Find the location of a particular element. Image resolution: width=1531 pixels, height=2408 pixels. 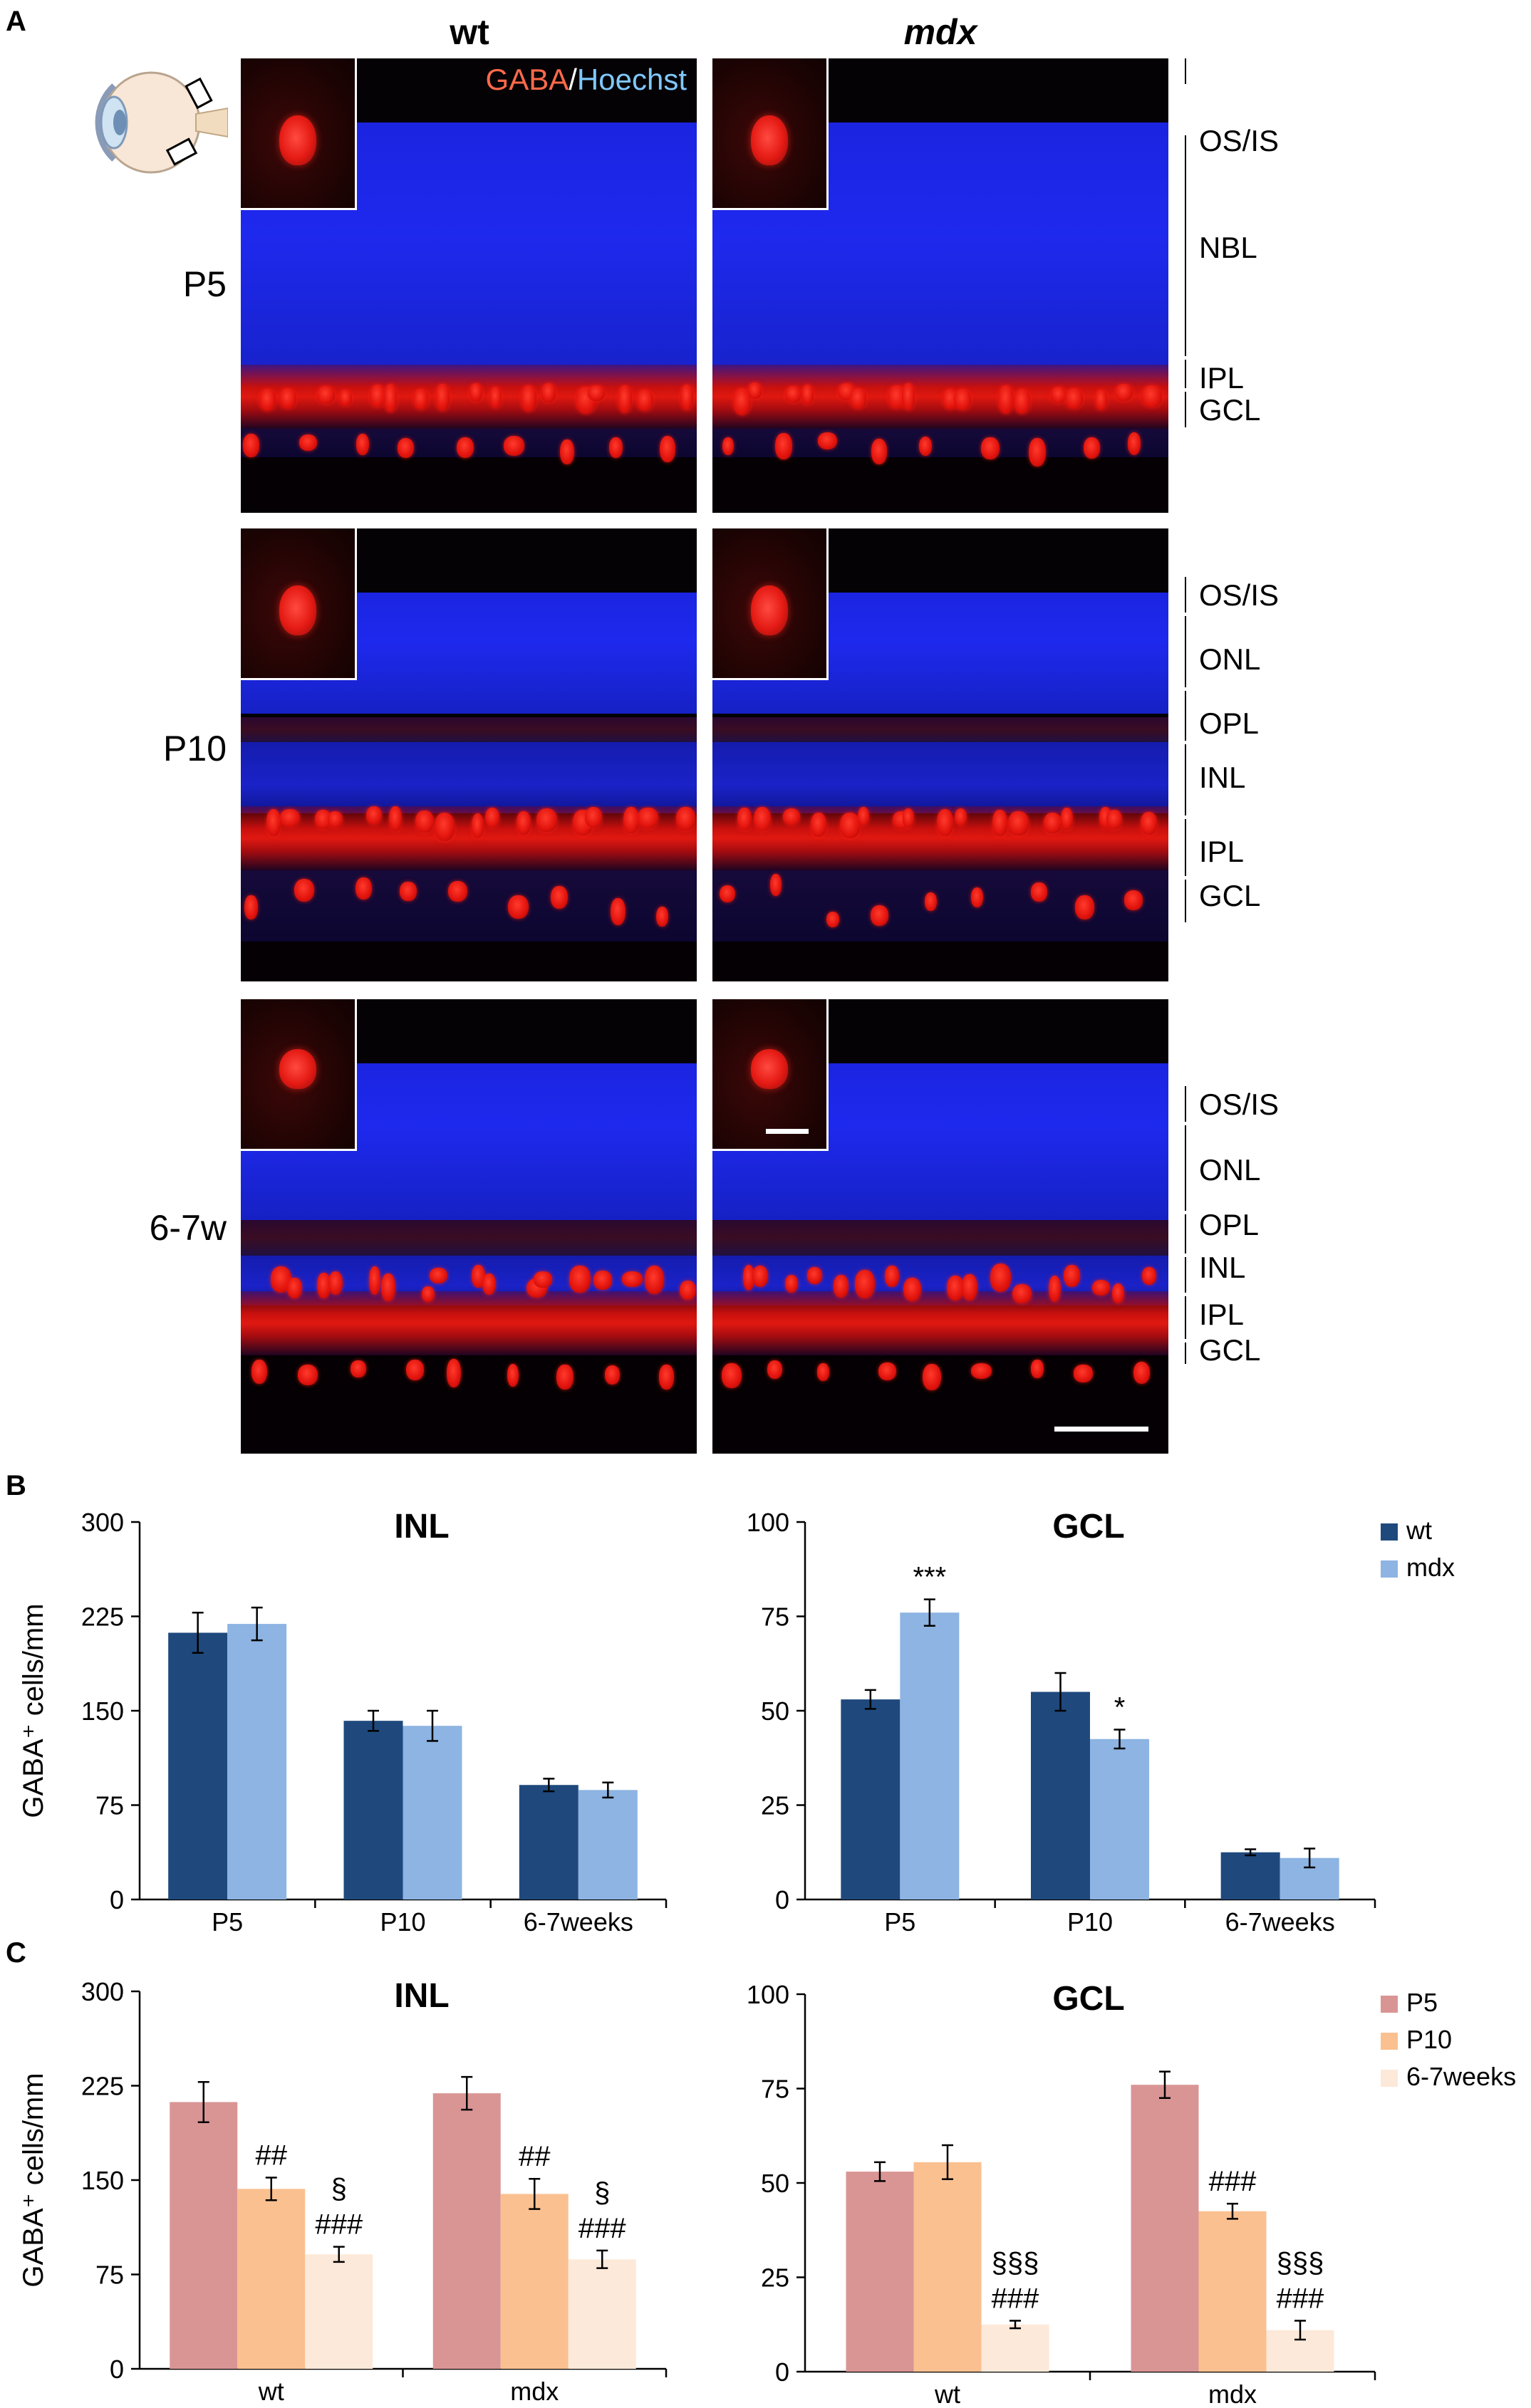

row-label-p5: P5 is located at coordinates (204, 284).